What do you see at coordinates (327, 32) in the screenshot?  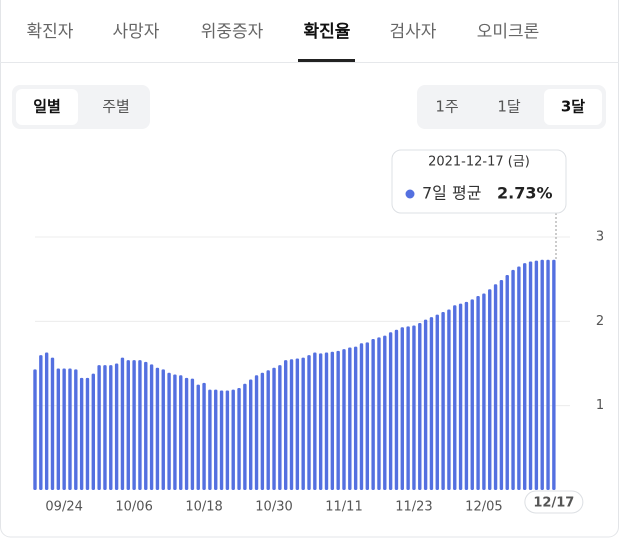 I see `tab-active: 확진율` at bounding box center [327, 32].